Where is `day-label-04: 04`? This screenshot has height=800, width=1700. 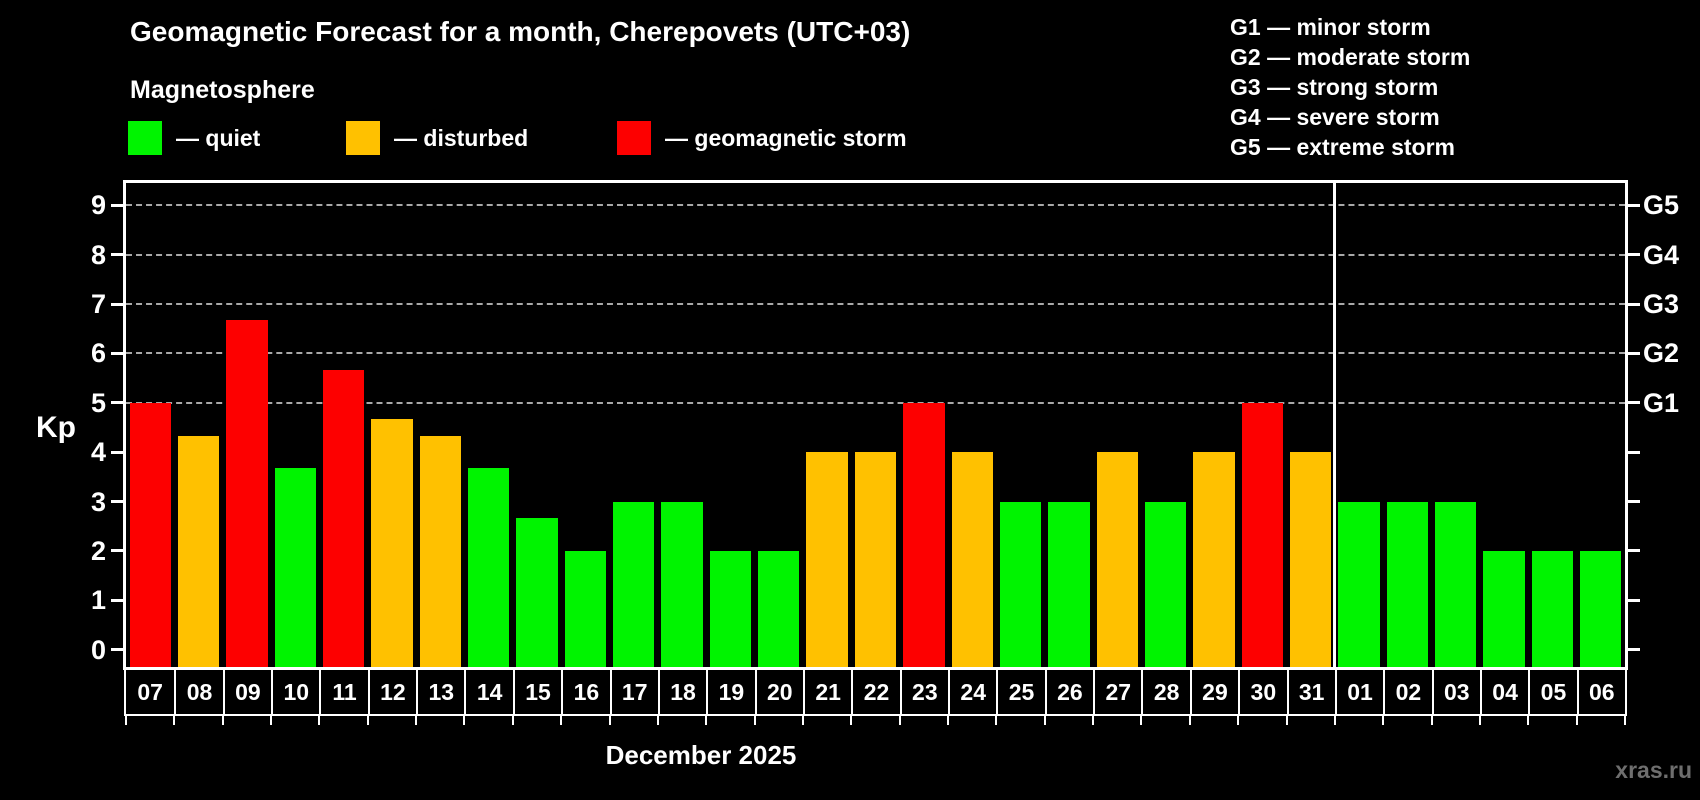 day-label-04: 04 is located at coordinates (1503, 692).